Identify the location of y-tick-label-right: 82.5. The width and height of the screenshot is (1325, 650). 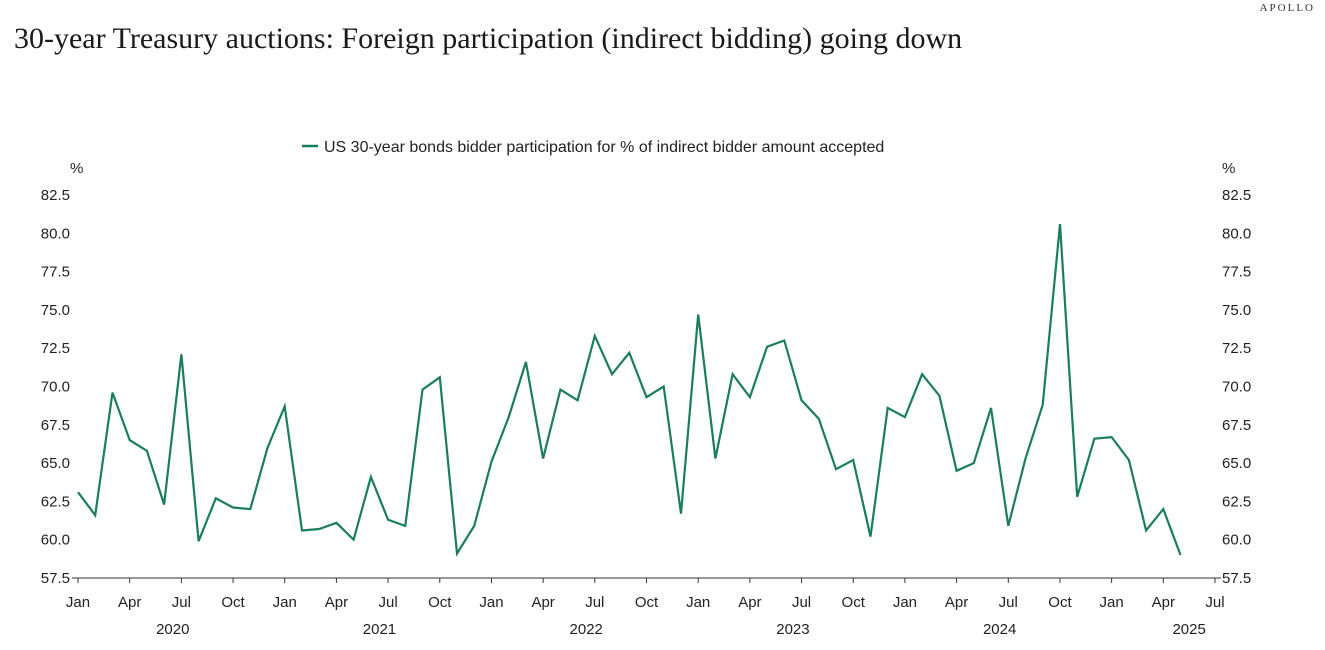
(1236, 195).